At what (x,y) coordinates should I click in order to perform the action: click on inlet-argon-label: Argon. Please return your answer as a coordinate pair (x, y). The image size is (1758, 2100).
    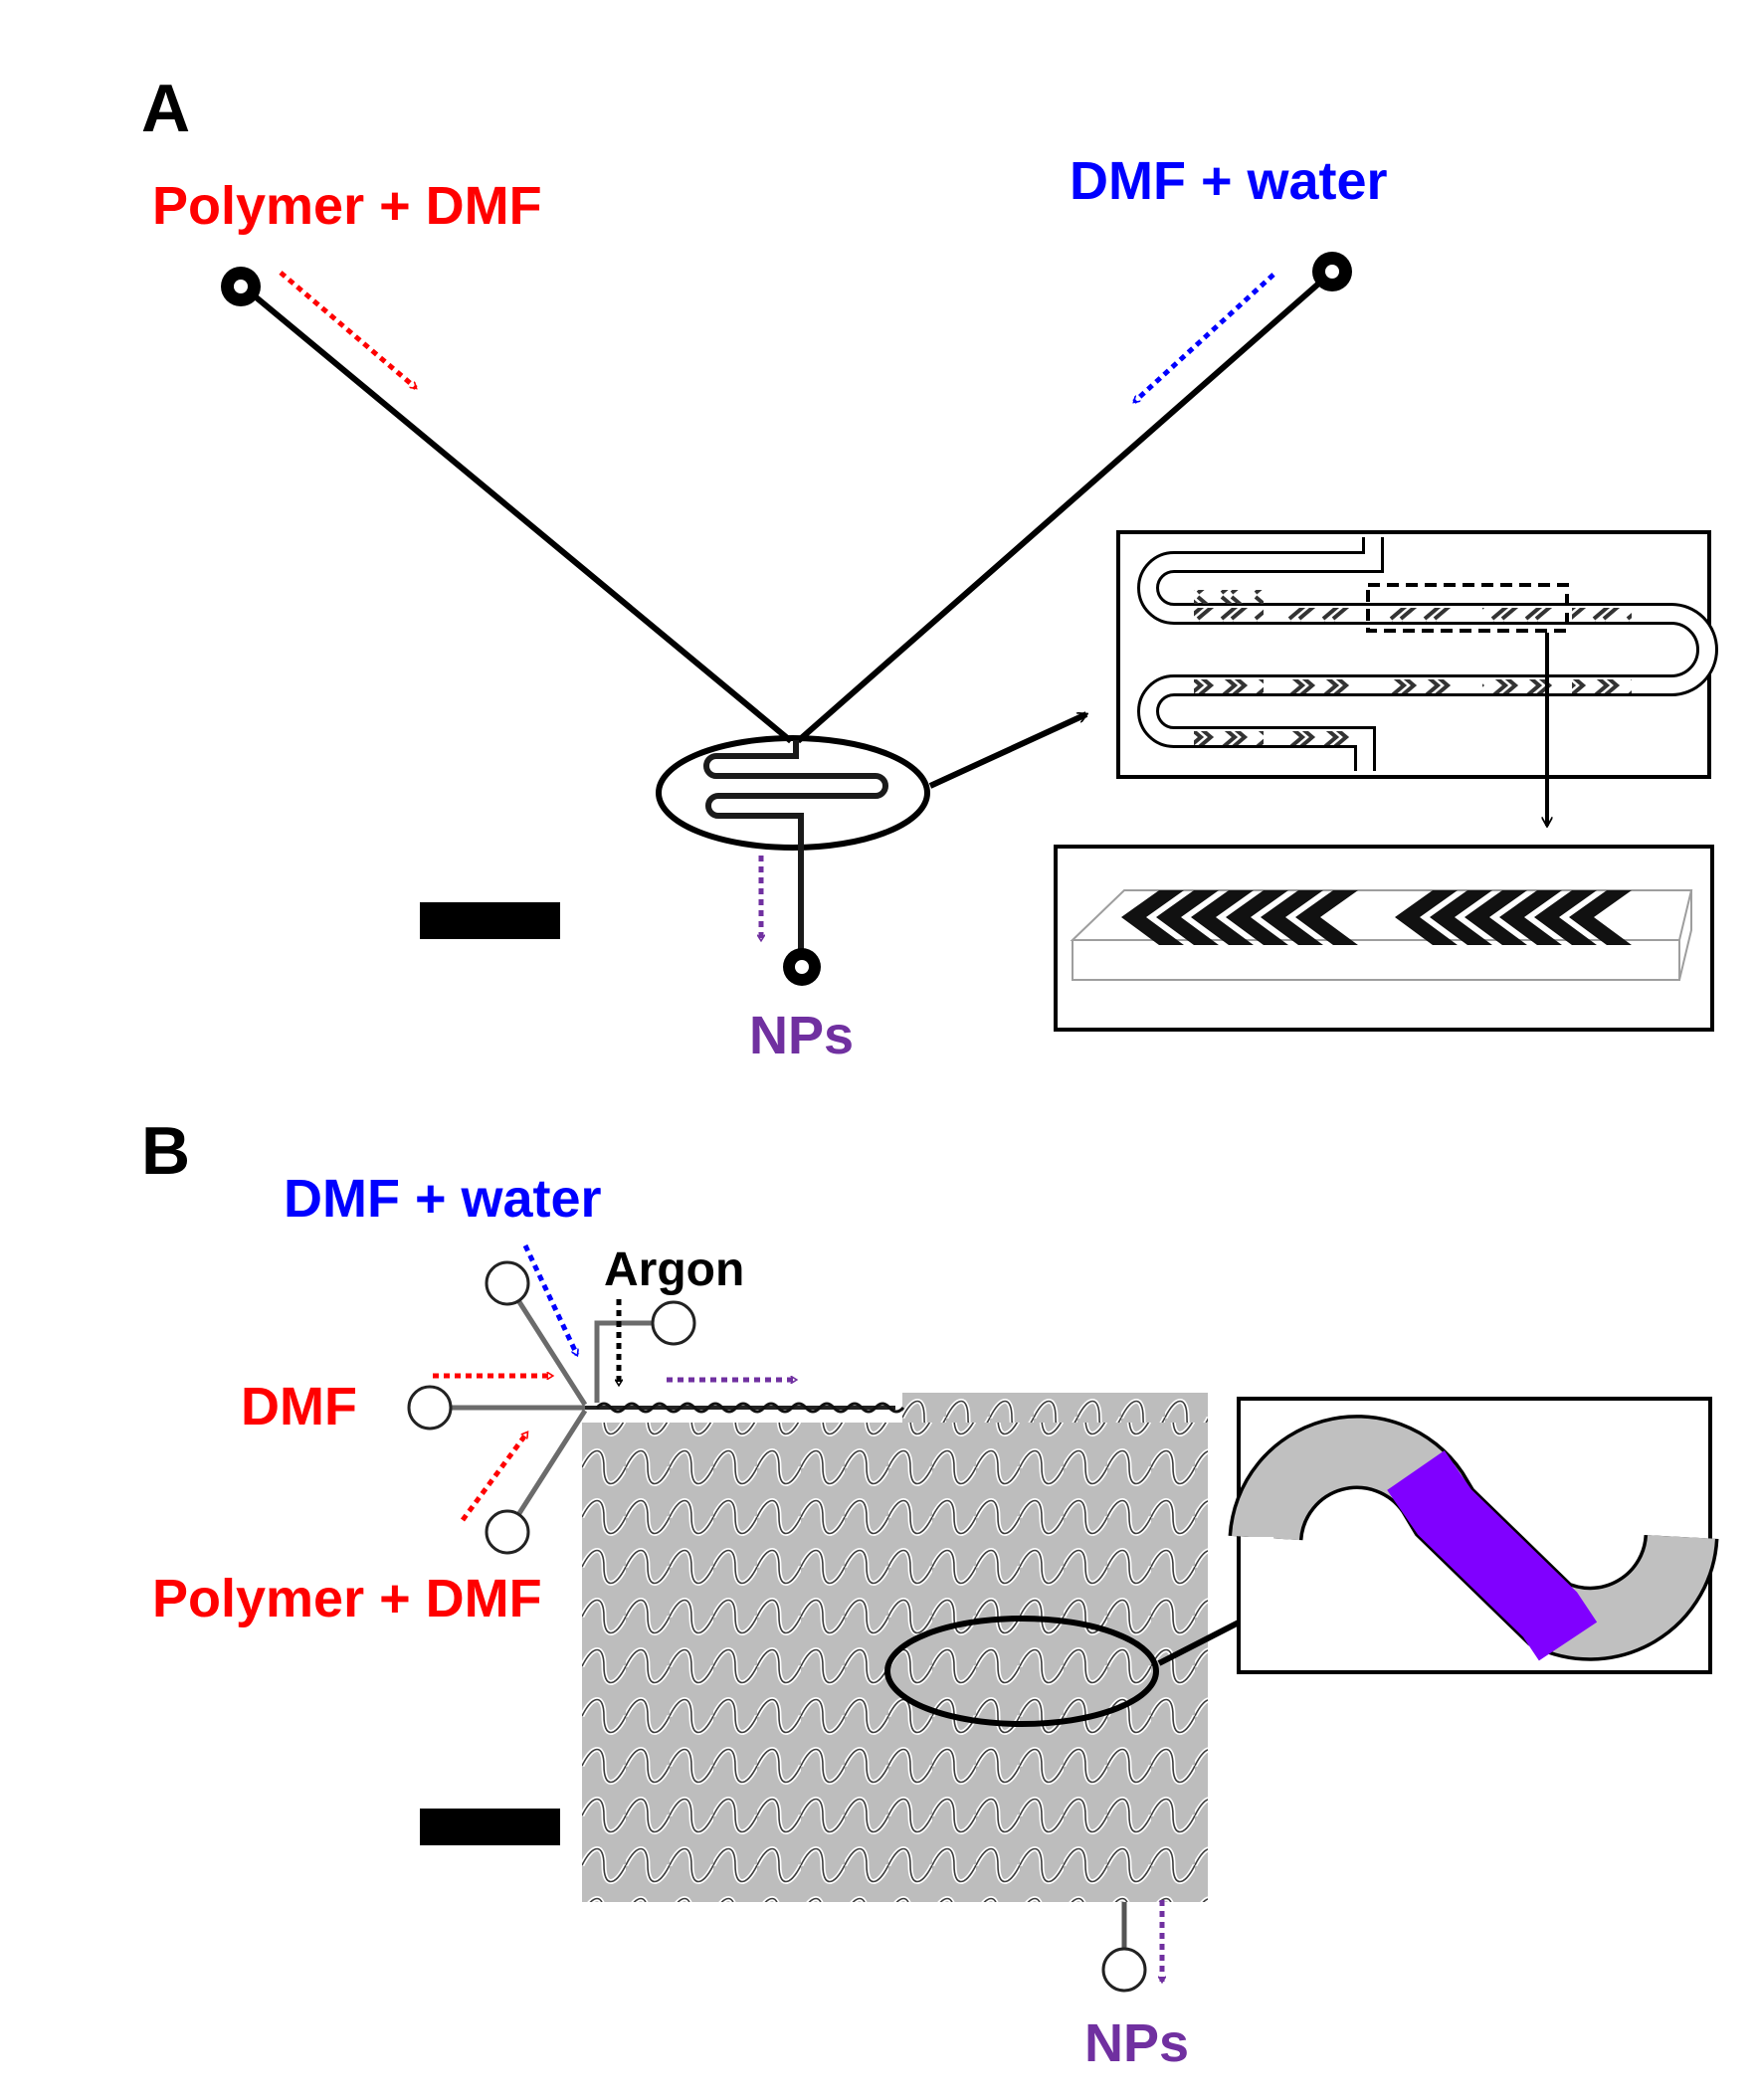
    Looking at the image, I should click on (674, 1269).